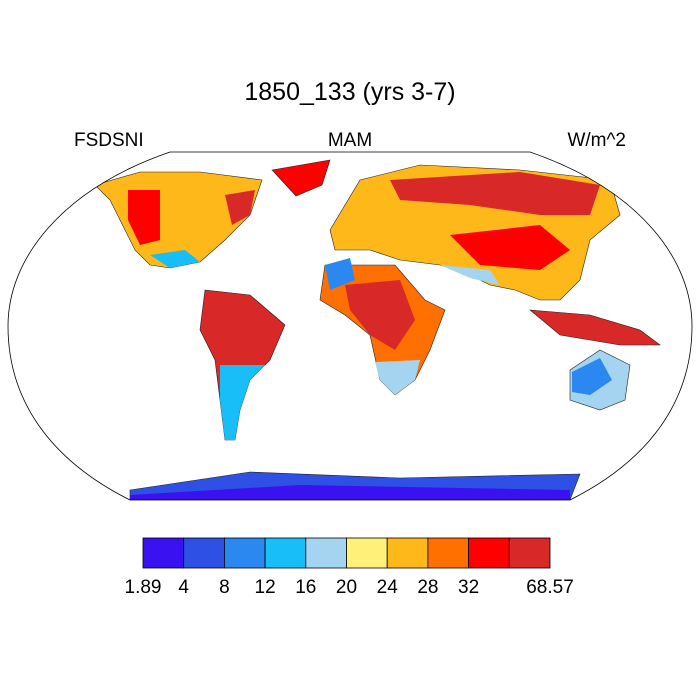  What do you see at coordinates (183, 587) in the screenshot?
I see `colorbar-label: 4` at bounding box center [183, 587].